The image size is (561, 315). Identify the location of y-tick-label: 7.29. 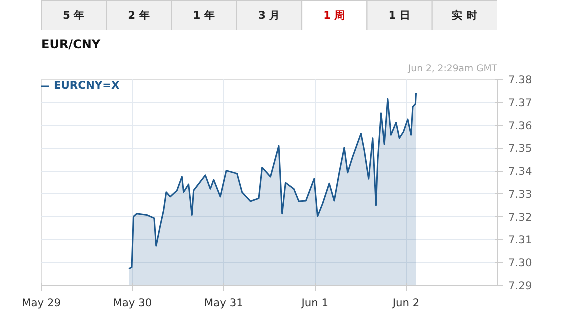
(520, 286).